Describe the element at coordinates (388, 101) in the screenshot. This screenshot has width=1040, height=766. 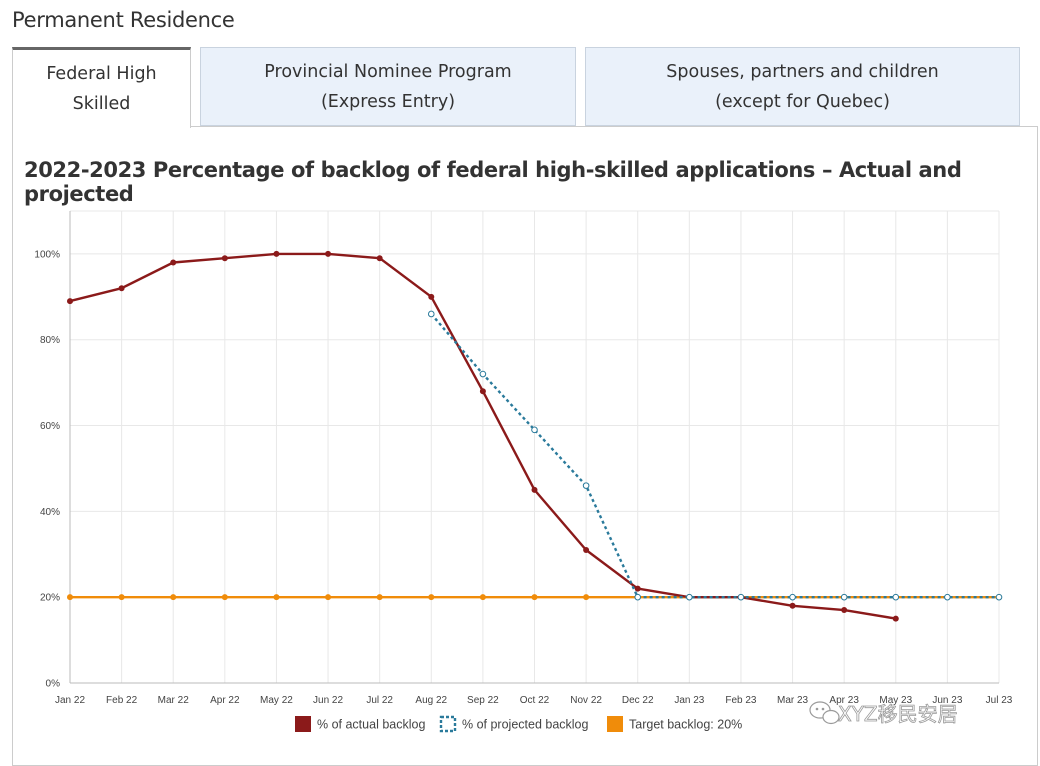
I see `tab-label-line2: (Express Entry)` at that location.